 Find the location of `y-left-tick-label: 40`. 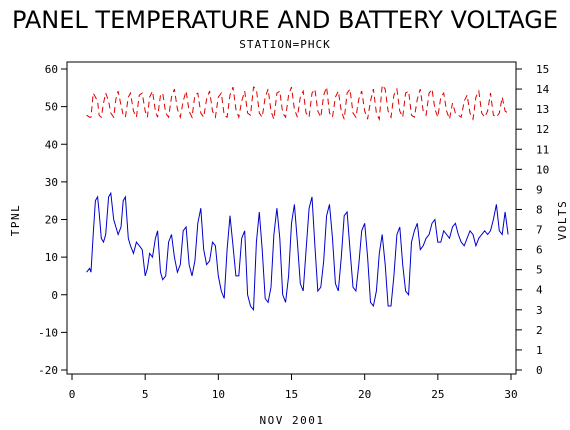

y-left-tick-label: 40 is located at coordinates (51, 144).